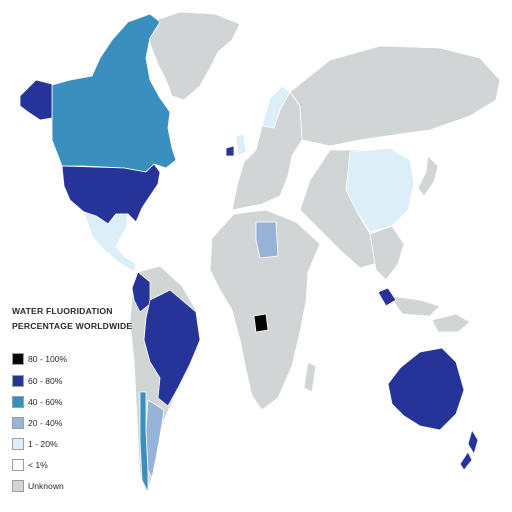  I want to click on legend-item-1-20: 1 - 20%, so click(35, 444).